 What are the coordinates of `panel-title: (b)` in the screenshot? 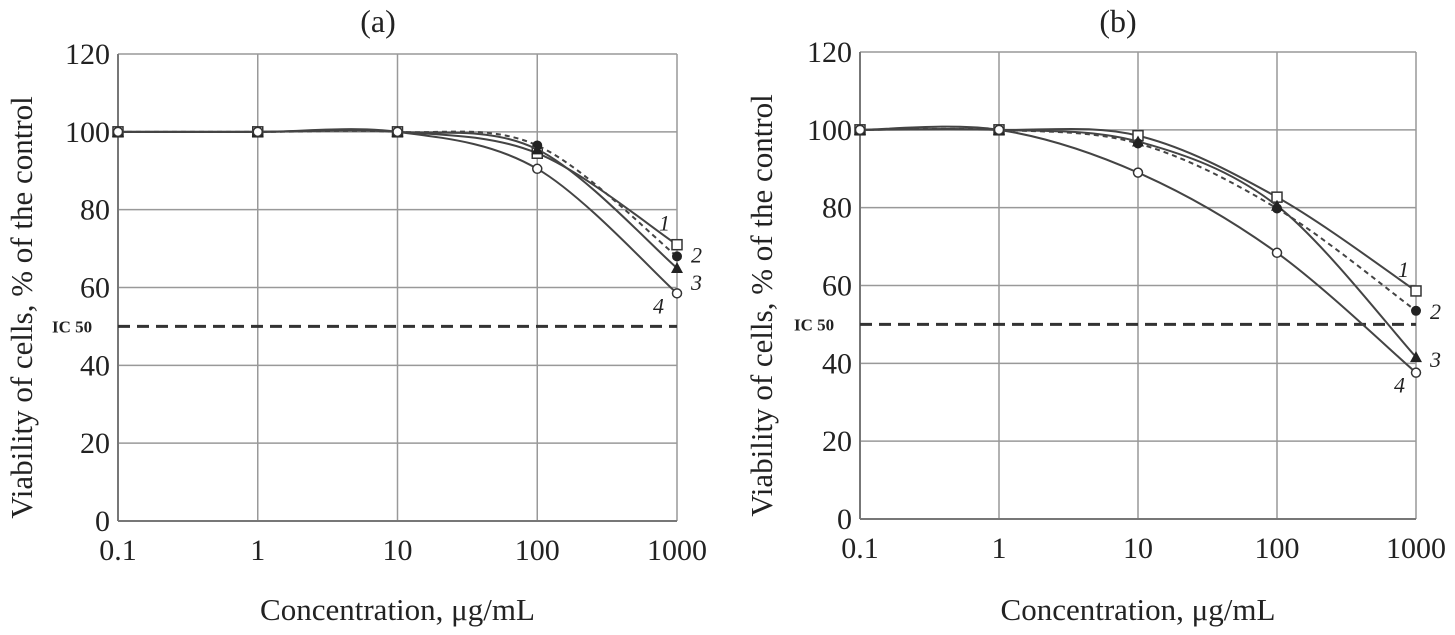 It's located at (1117, 21).